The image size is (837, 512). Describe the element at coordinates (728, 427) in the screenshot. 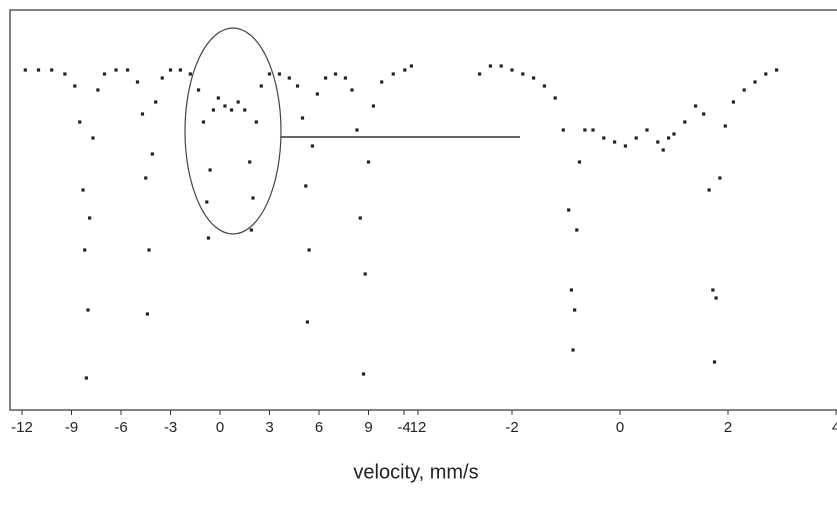

I see `x-tick-label: 2` at that location.